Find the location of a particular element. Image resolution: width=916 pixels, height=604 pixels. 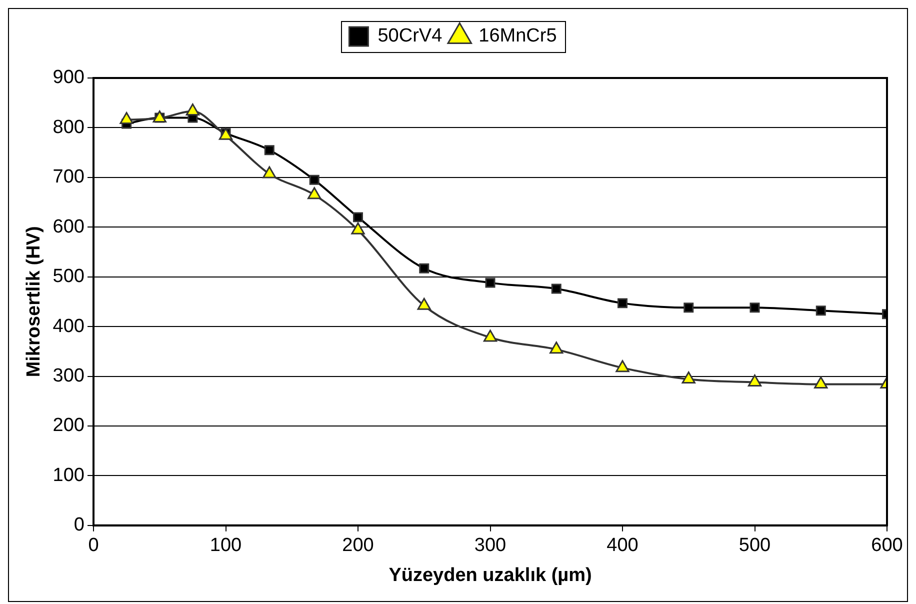

y-tick-label: 700 is located at coordinates (68, 177).